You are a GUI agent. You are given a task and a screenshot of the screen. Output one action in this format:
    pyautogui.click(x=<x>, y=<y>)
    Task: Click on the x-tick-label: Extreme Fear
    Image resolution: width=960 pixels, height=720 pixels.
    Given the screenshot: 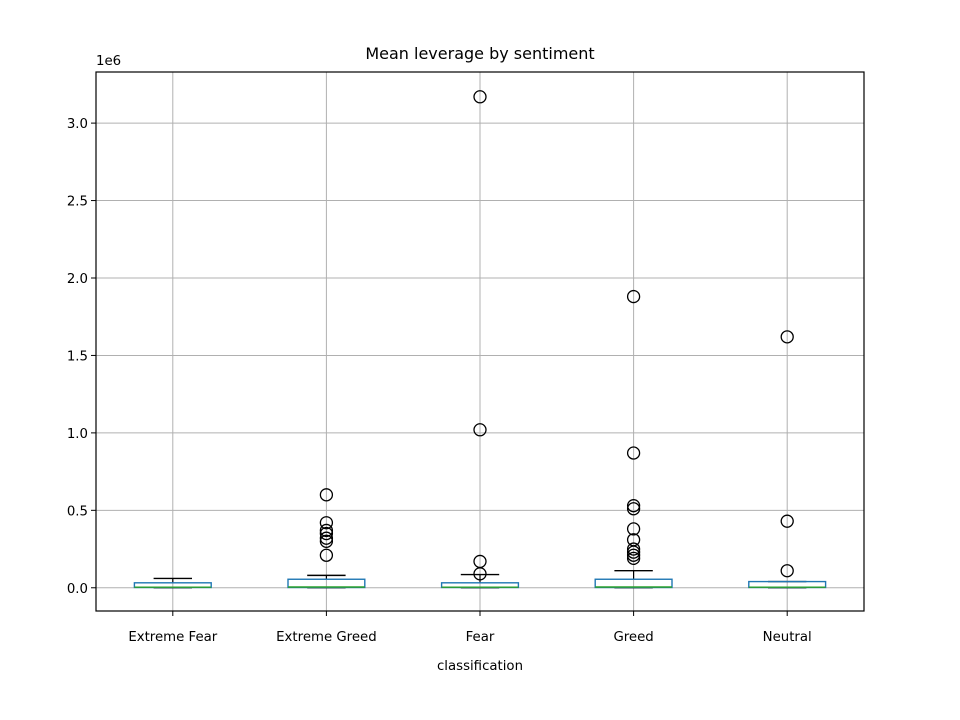 What is the action you would take?
    pyautogui.click(x=172, y=637)
    